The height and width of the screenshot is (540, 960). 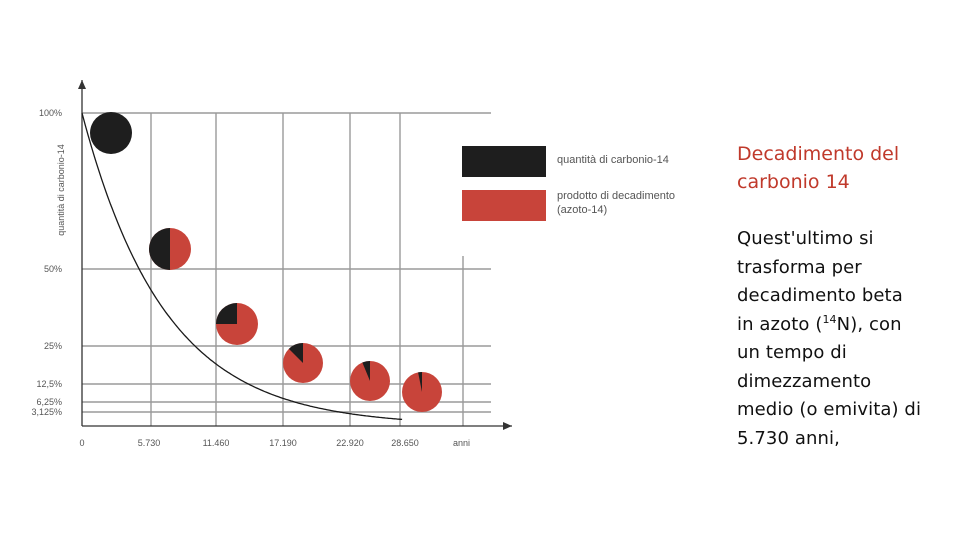 What do you see at coordinates (283, 443) in the screenshot?
I see `x-tick-label: 17.190` at bounding box center [283, 443].